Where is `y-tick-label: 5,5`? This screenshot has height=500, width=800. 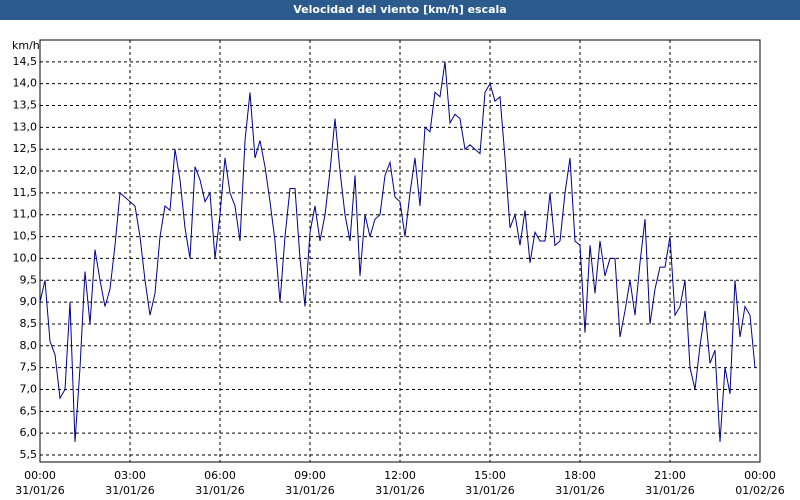 y-tick-label: 5,5 is located at coordinates (29, 454).